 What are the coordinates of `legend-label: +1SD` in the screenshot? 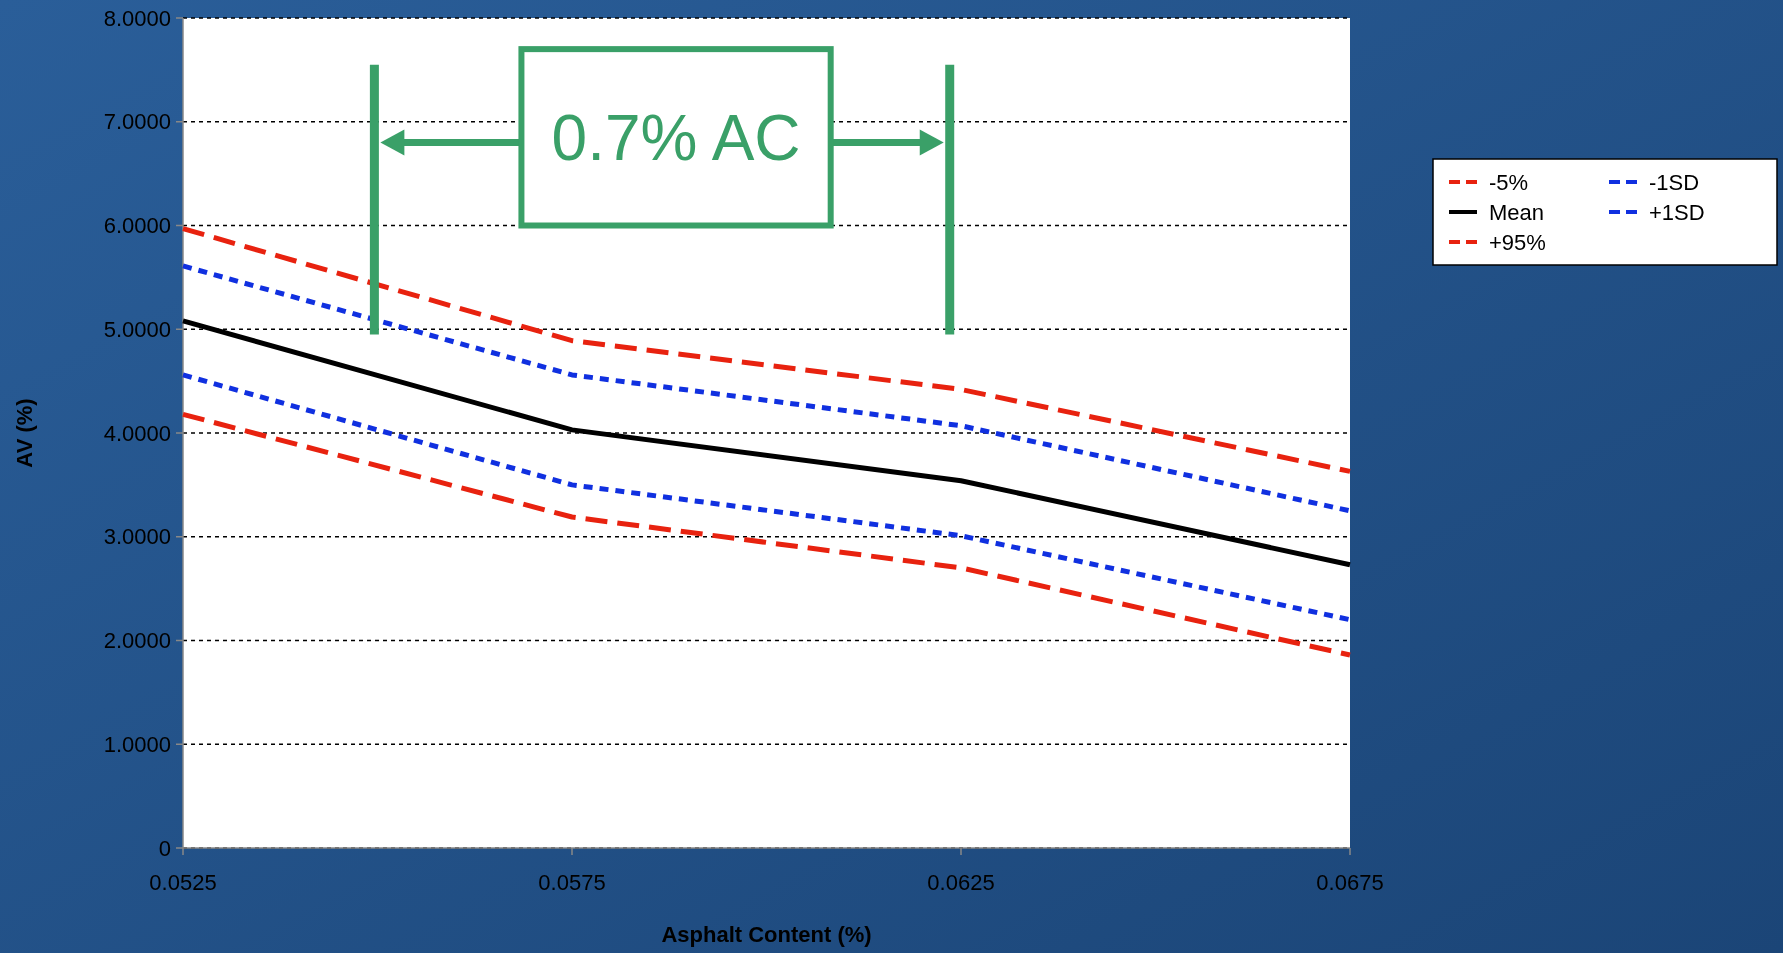 It's located at (1677, 212).